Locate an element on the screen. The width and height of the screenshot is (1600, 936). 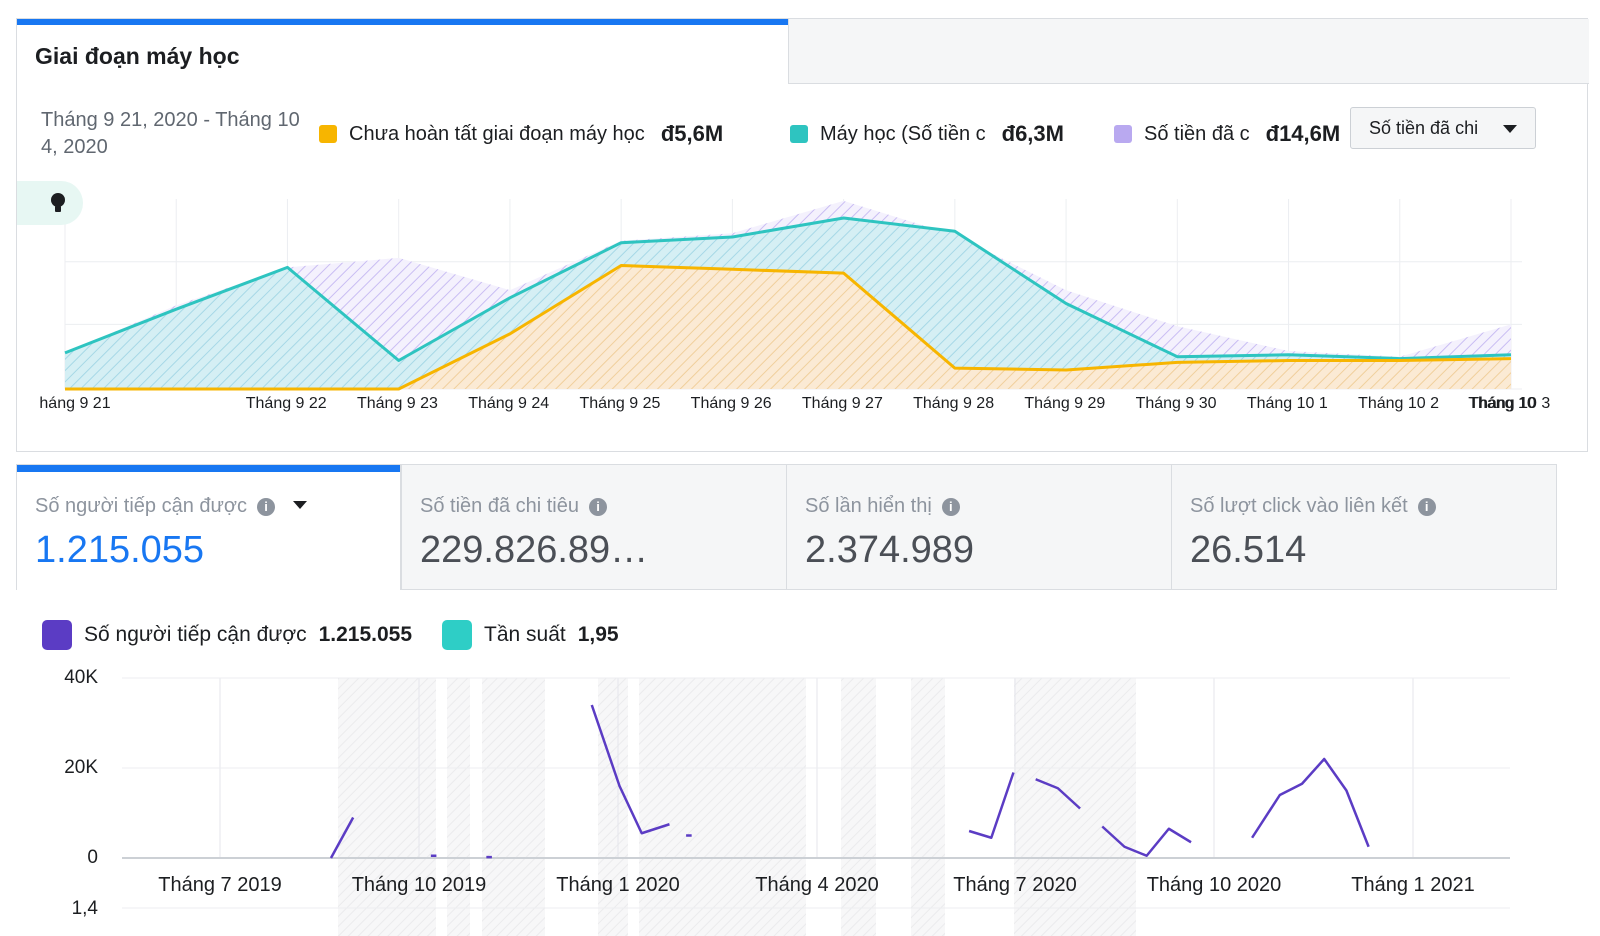
metric-value: 1.215.055 is located at coordinates (120, 550).